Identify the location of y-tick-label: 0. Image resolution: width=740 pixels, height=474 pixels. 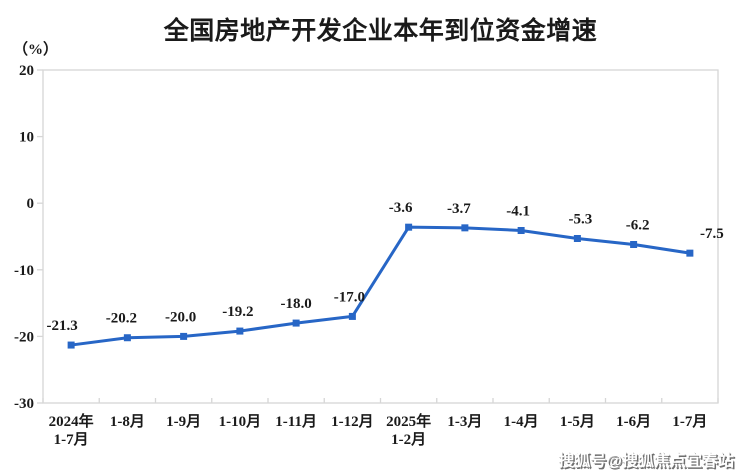
(31, 204).